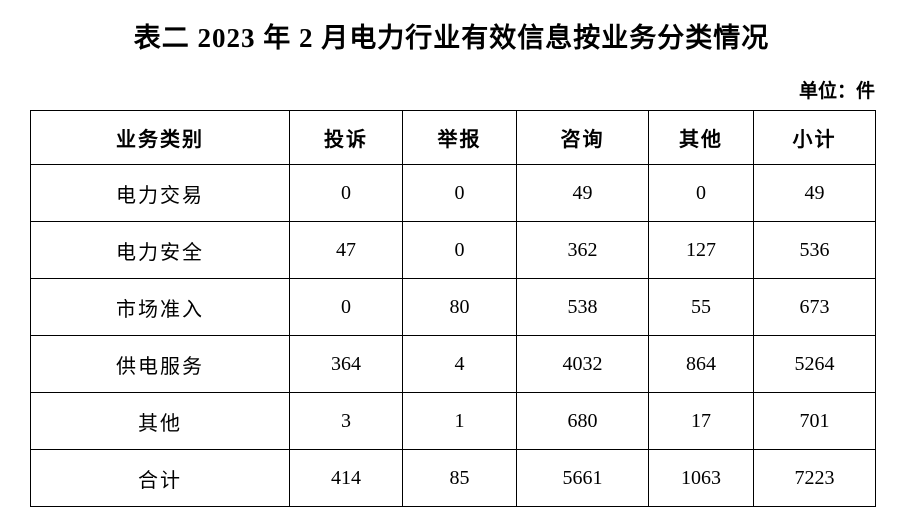 This screenshot has width=903, height=522. Describe the element at coordinates (582, 478) in the screenshot. I see `cell-value: 5661` at that location.